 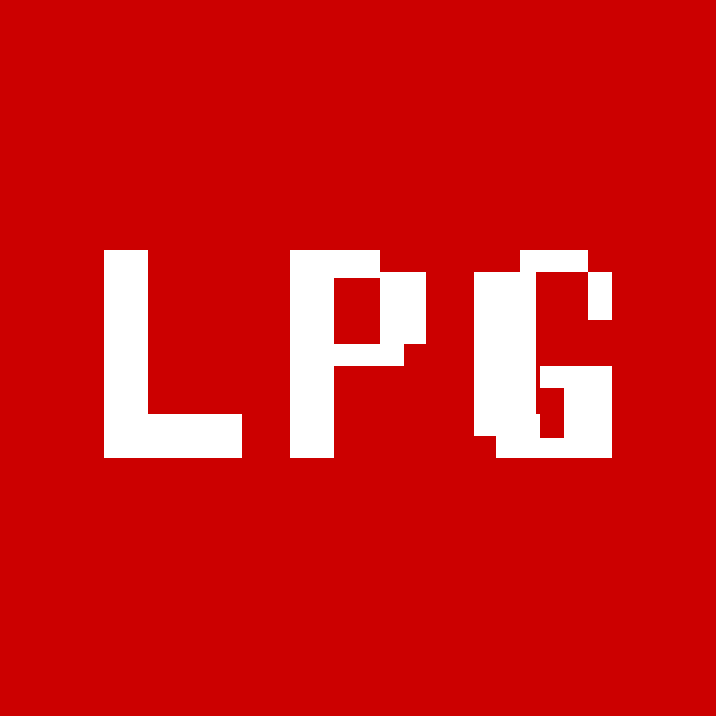 What do you see at coordinates (543, 354) in the screenshot?
I see `letter-g-glyph` at bounding box center [543, 354].